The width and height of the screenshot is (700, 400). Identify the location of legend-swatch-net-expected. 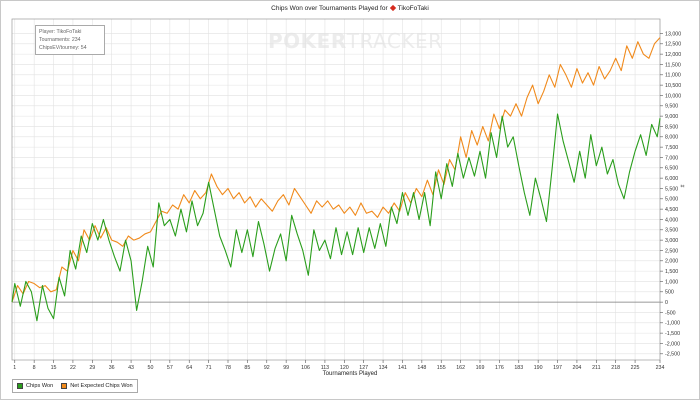
(64, 386).